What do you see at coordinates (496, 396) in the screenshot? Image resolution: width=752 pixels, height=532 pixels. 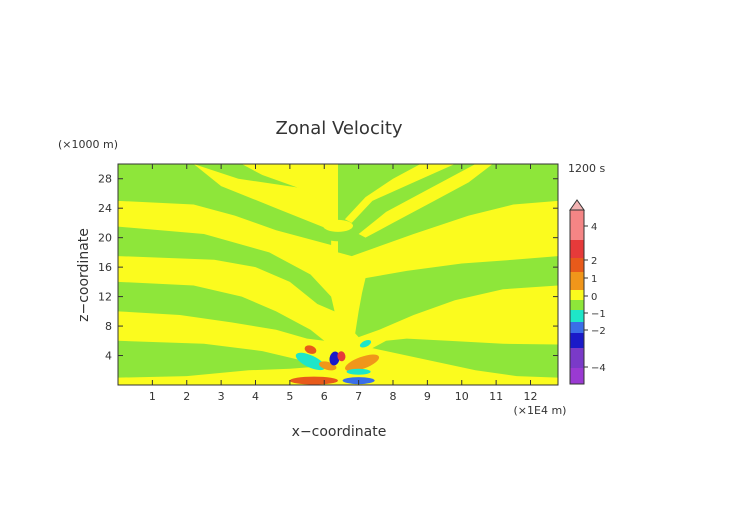 I see `x-tick-label: 11` at bounding box center [496, 396].